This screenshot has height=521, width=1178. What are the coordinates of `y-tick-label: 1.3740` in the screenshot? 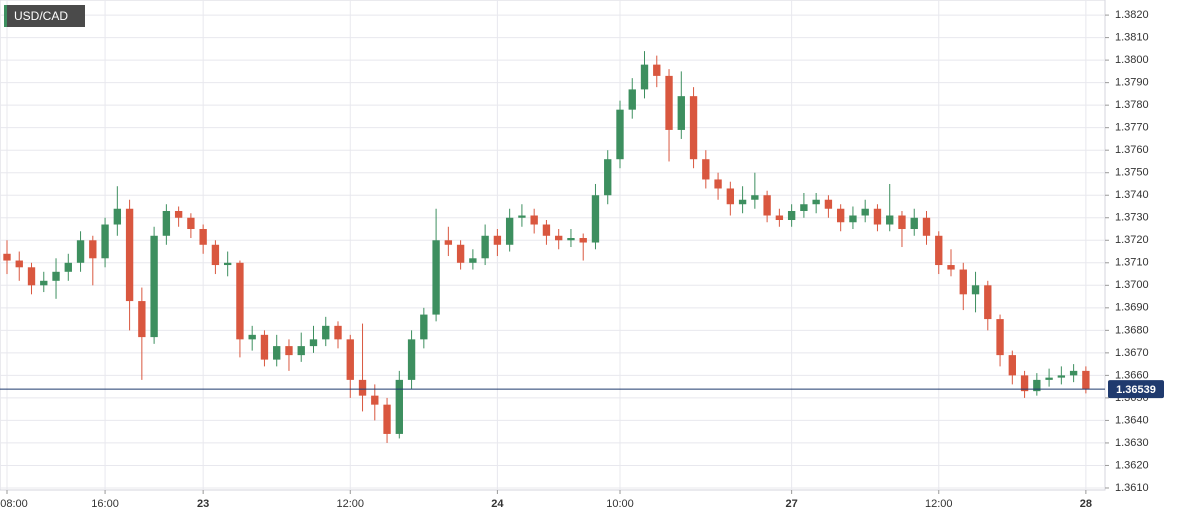 It's located at (1132, 195).